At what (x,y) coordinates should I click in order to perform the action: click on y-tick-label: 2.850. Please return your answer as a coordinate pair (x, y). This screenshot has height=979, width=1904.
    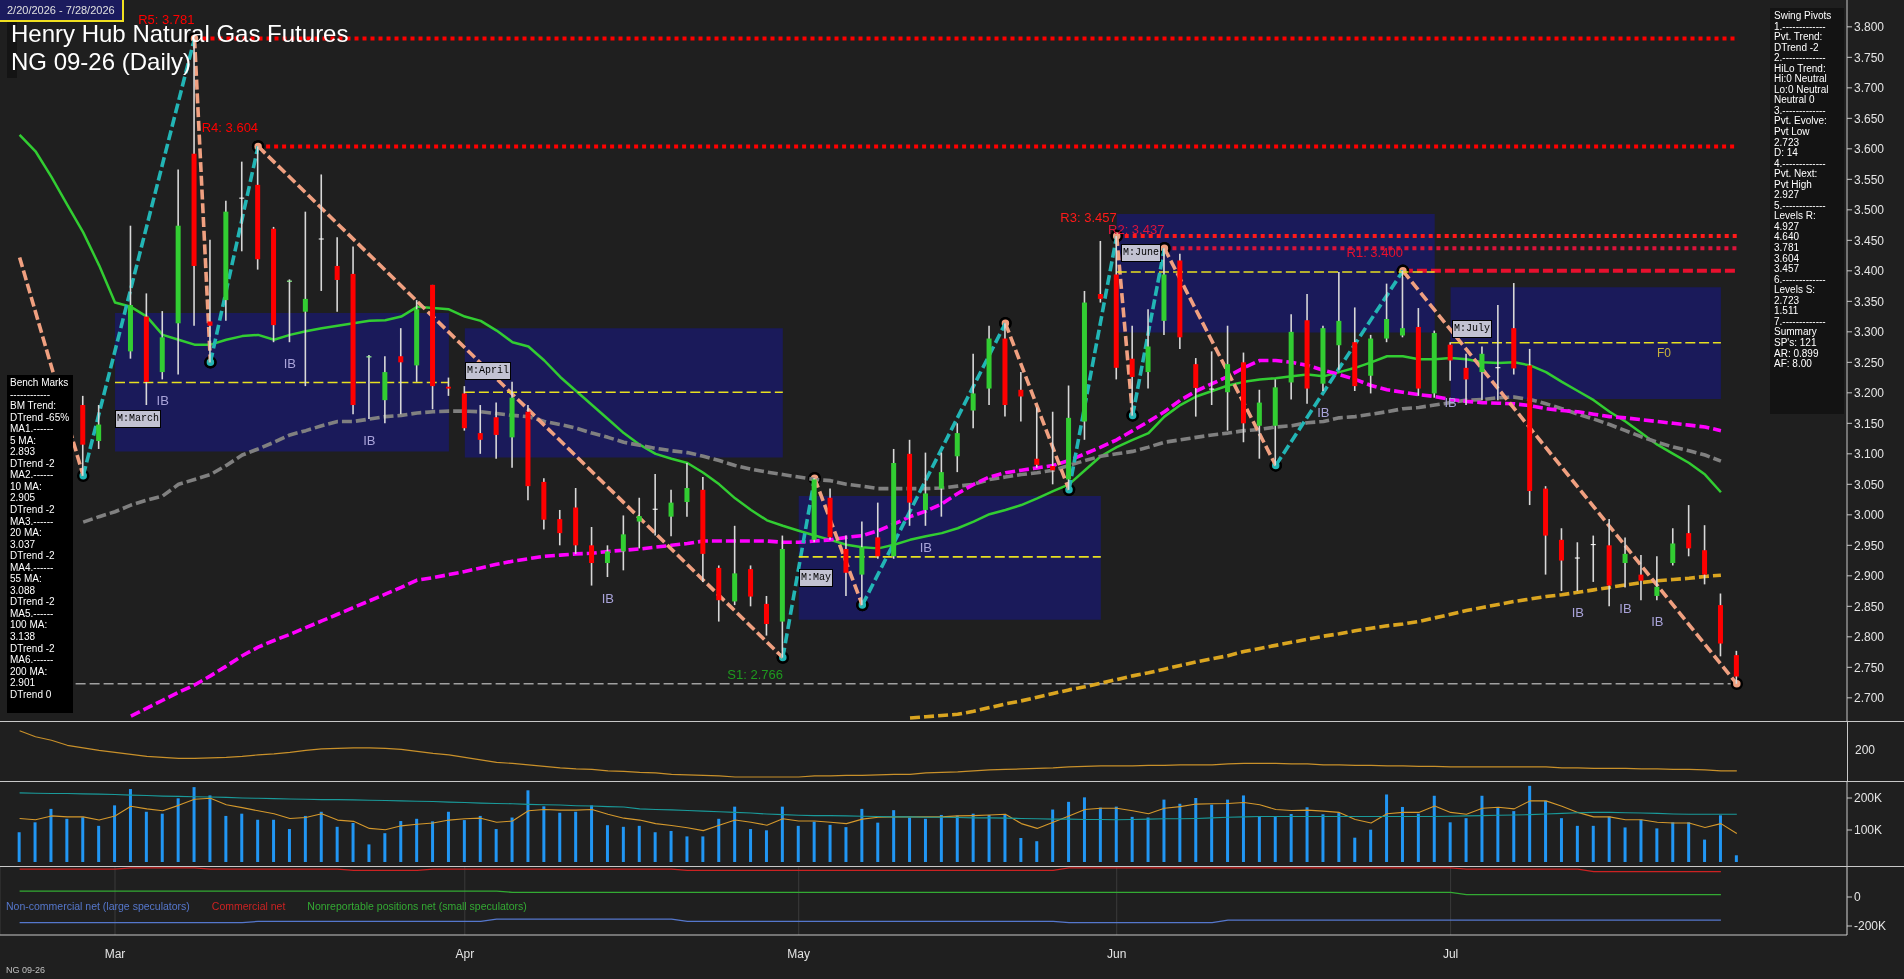
    Looking at the image, I should click on (1869, 606).